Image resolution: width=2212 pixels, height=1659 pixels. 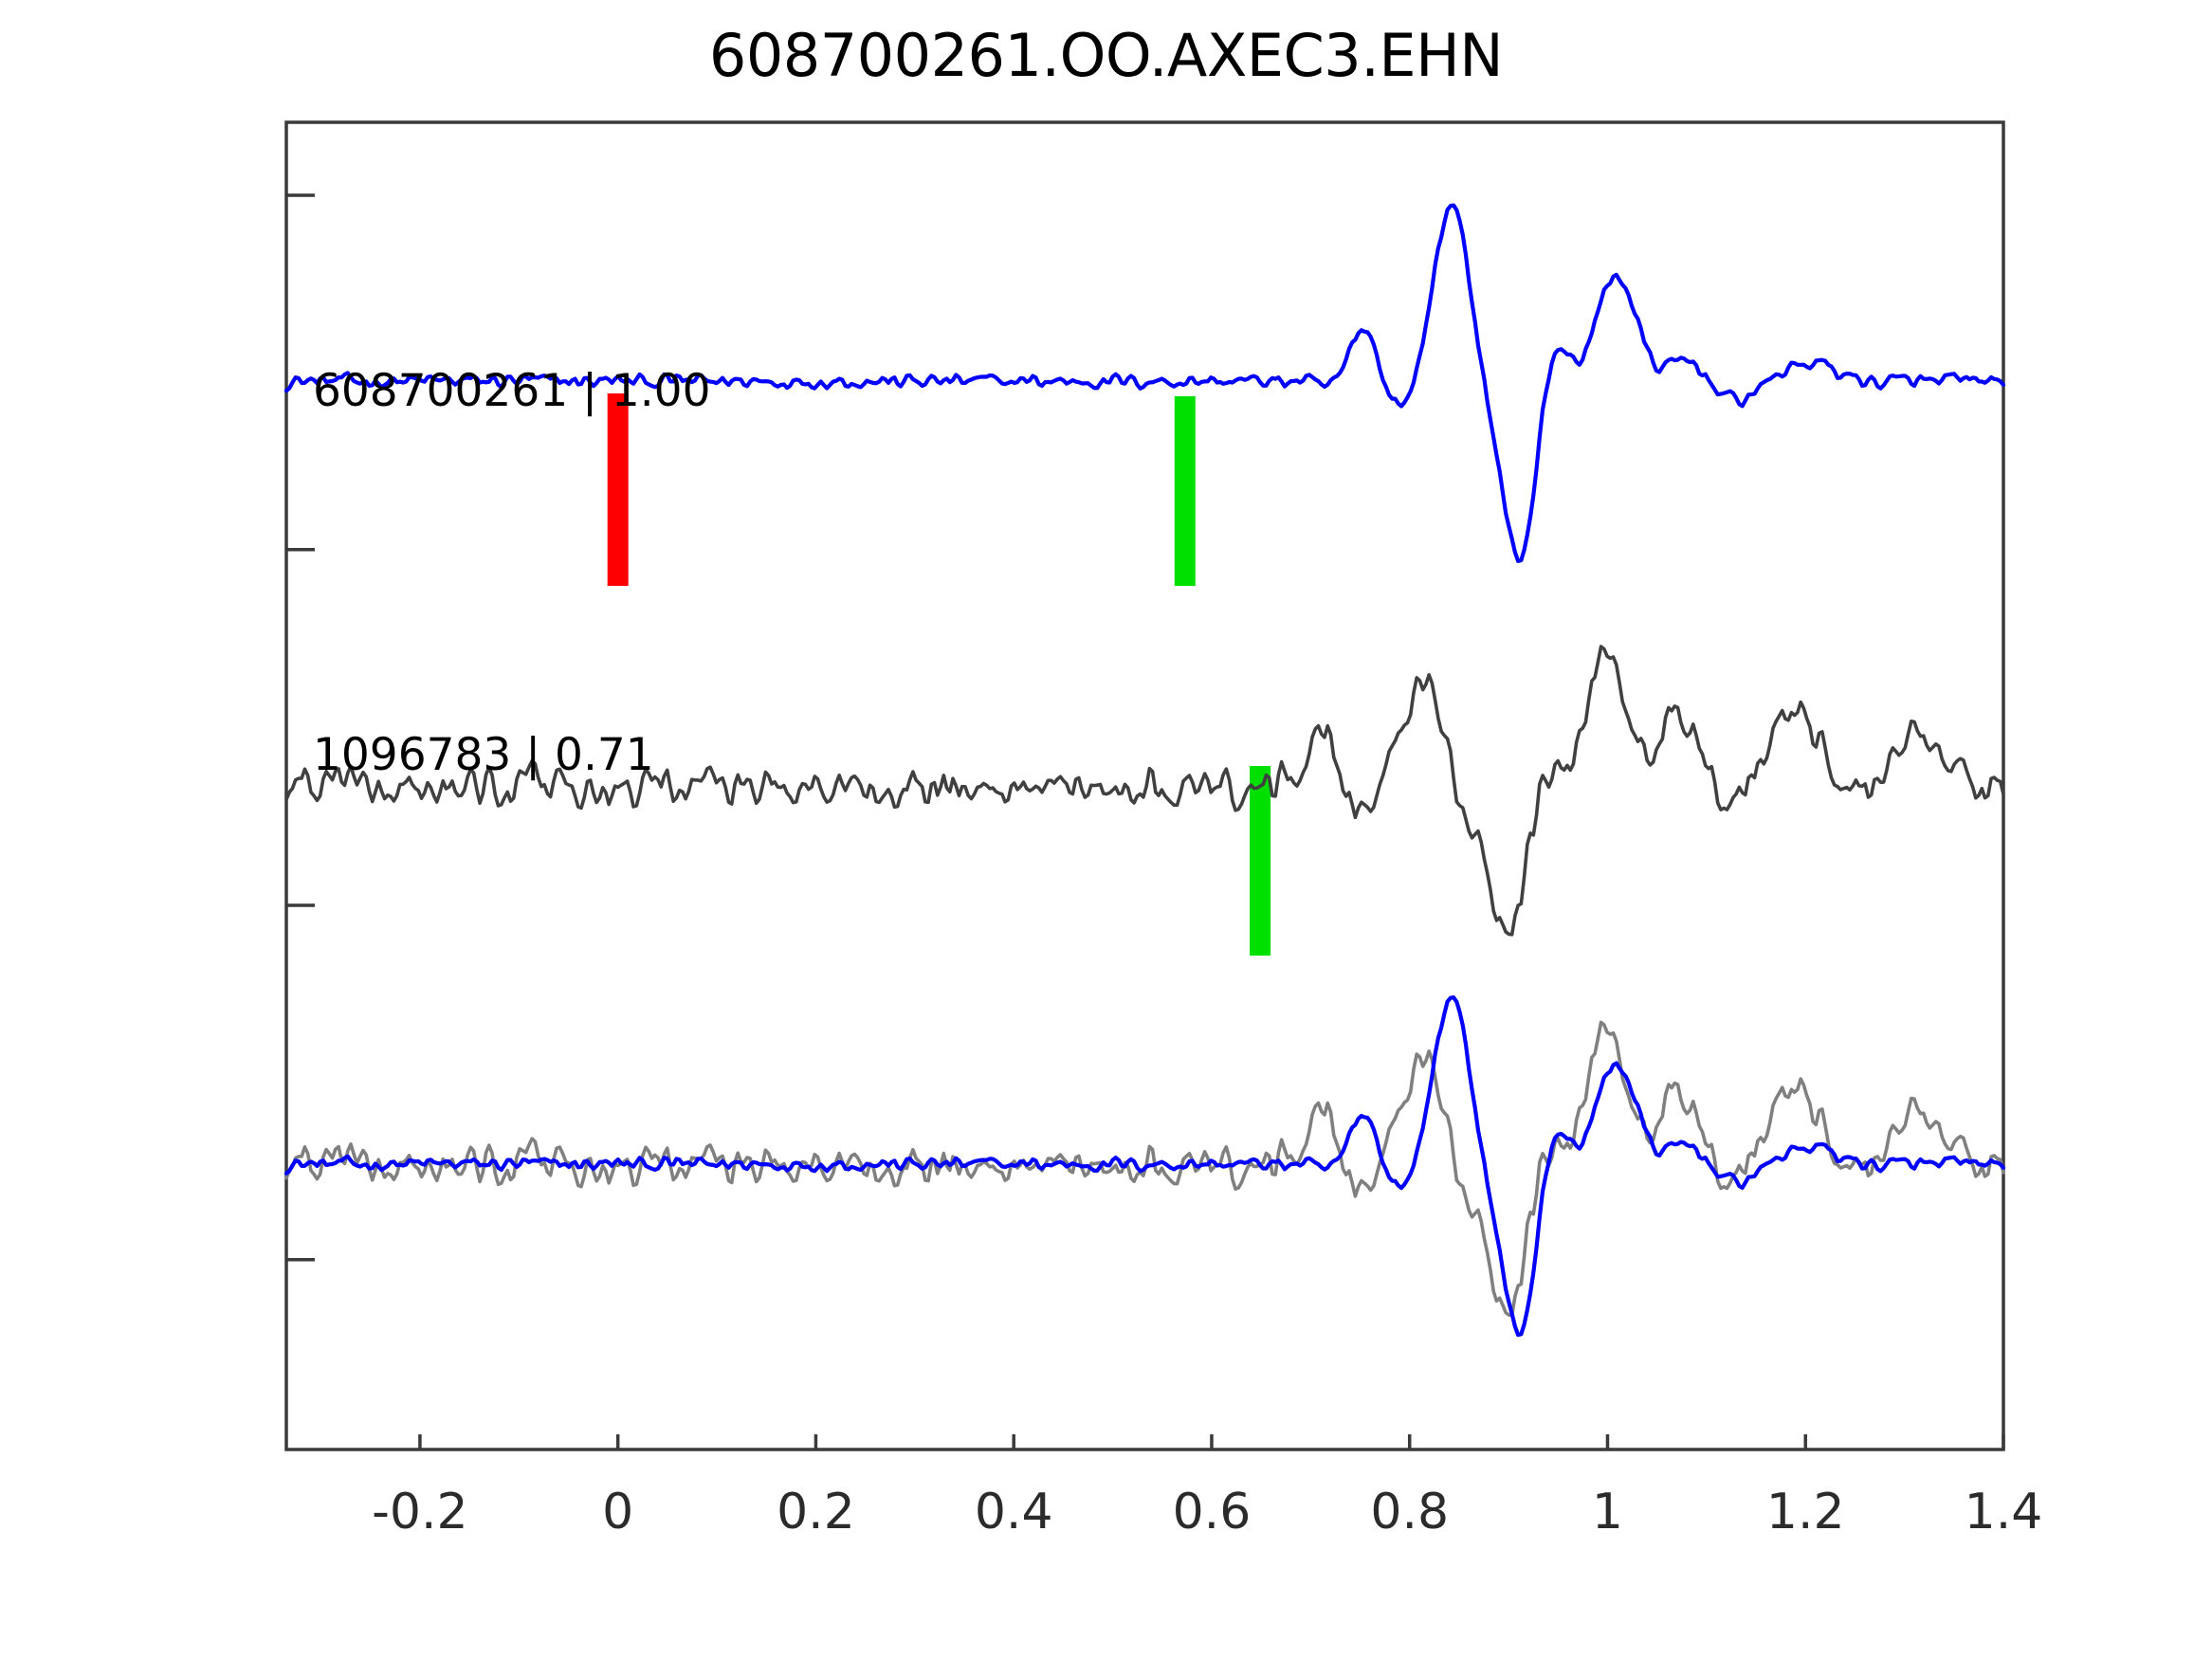 What do you see at coordinates (939, 674) in the screenshot?
I see `pick-markers` at bounding box center [939, 674].